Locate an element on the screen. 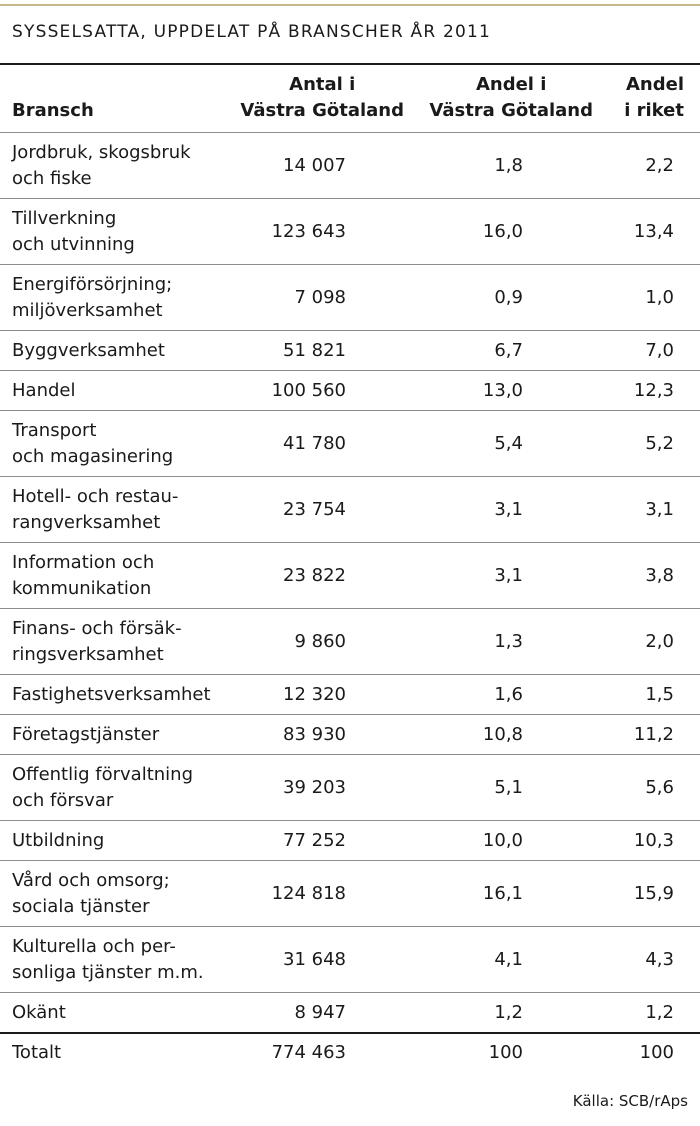 Image resolution: width=700 pixels, height=1126 pixels. header-line: Andel is located at coordinates (654, 84).